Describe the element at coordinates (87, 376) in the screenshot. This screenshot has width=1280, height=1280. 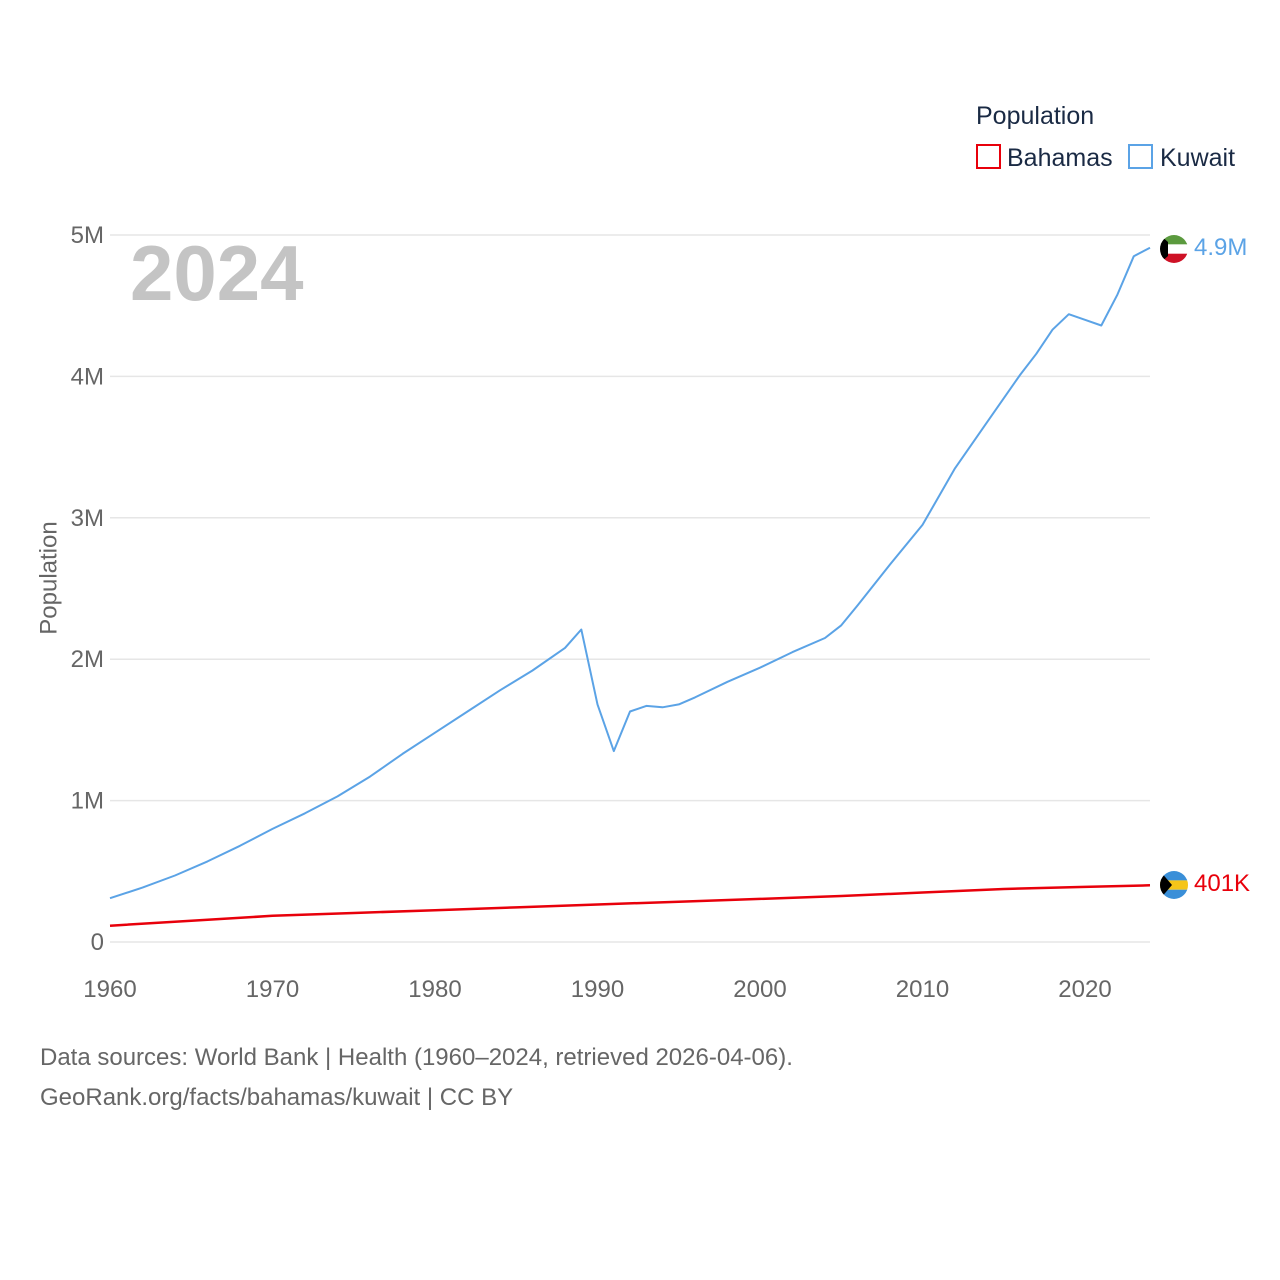
I see `y-tick-label: 4M` at that location.